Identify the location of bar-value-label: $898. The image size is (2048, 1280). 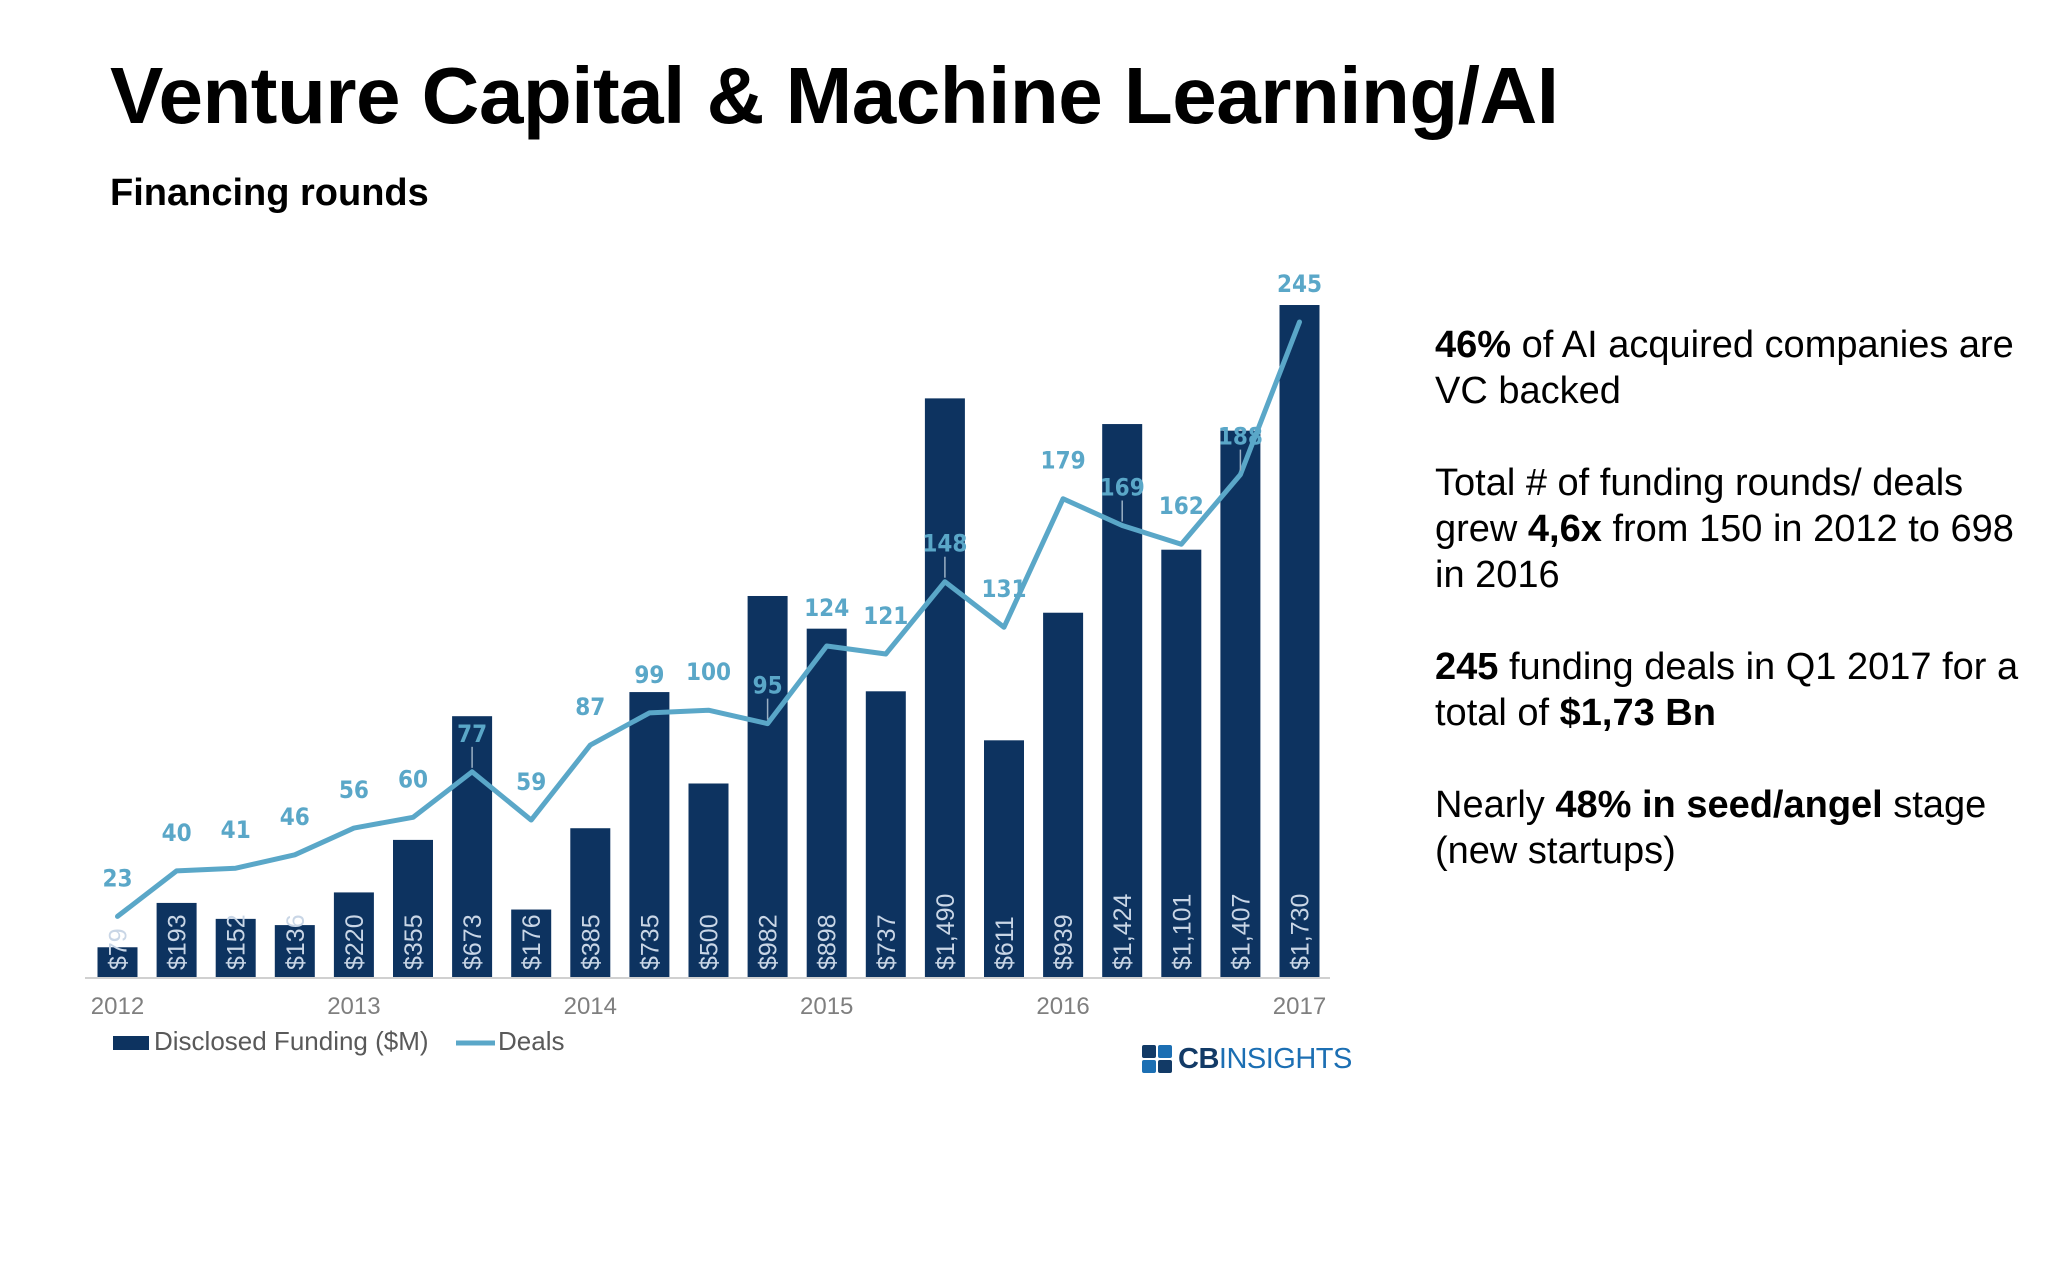
(828, 942).